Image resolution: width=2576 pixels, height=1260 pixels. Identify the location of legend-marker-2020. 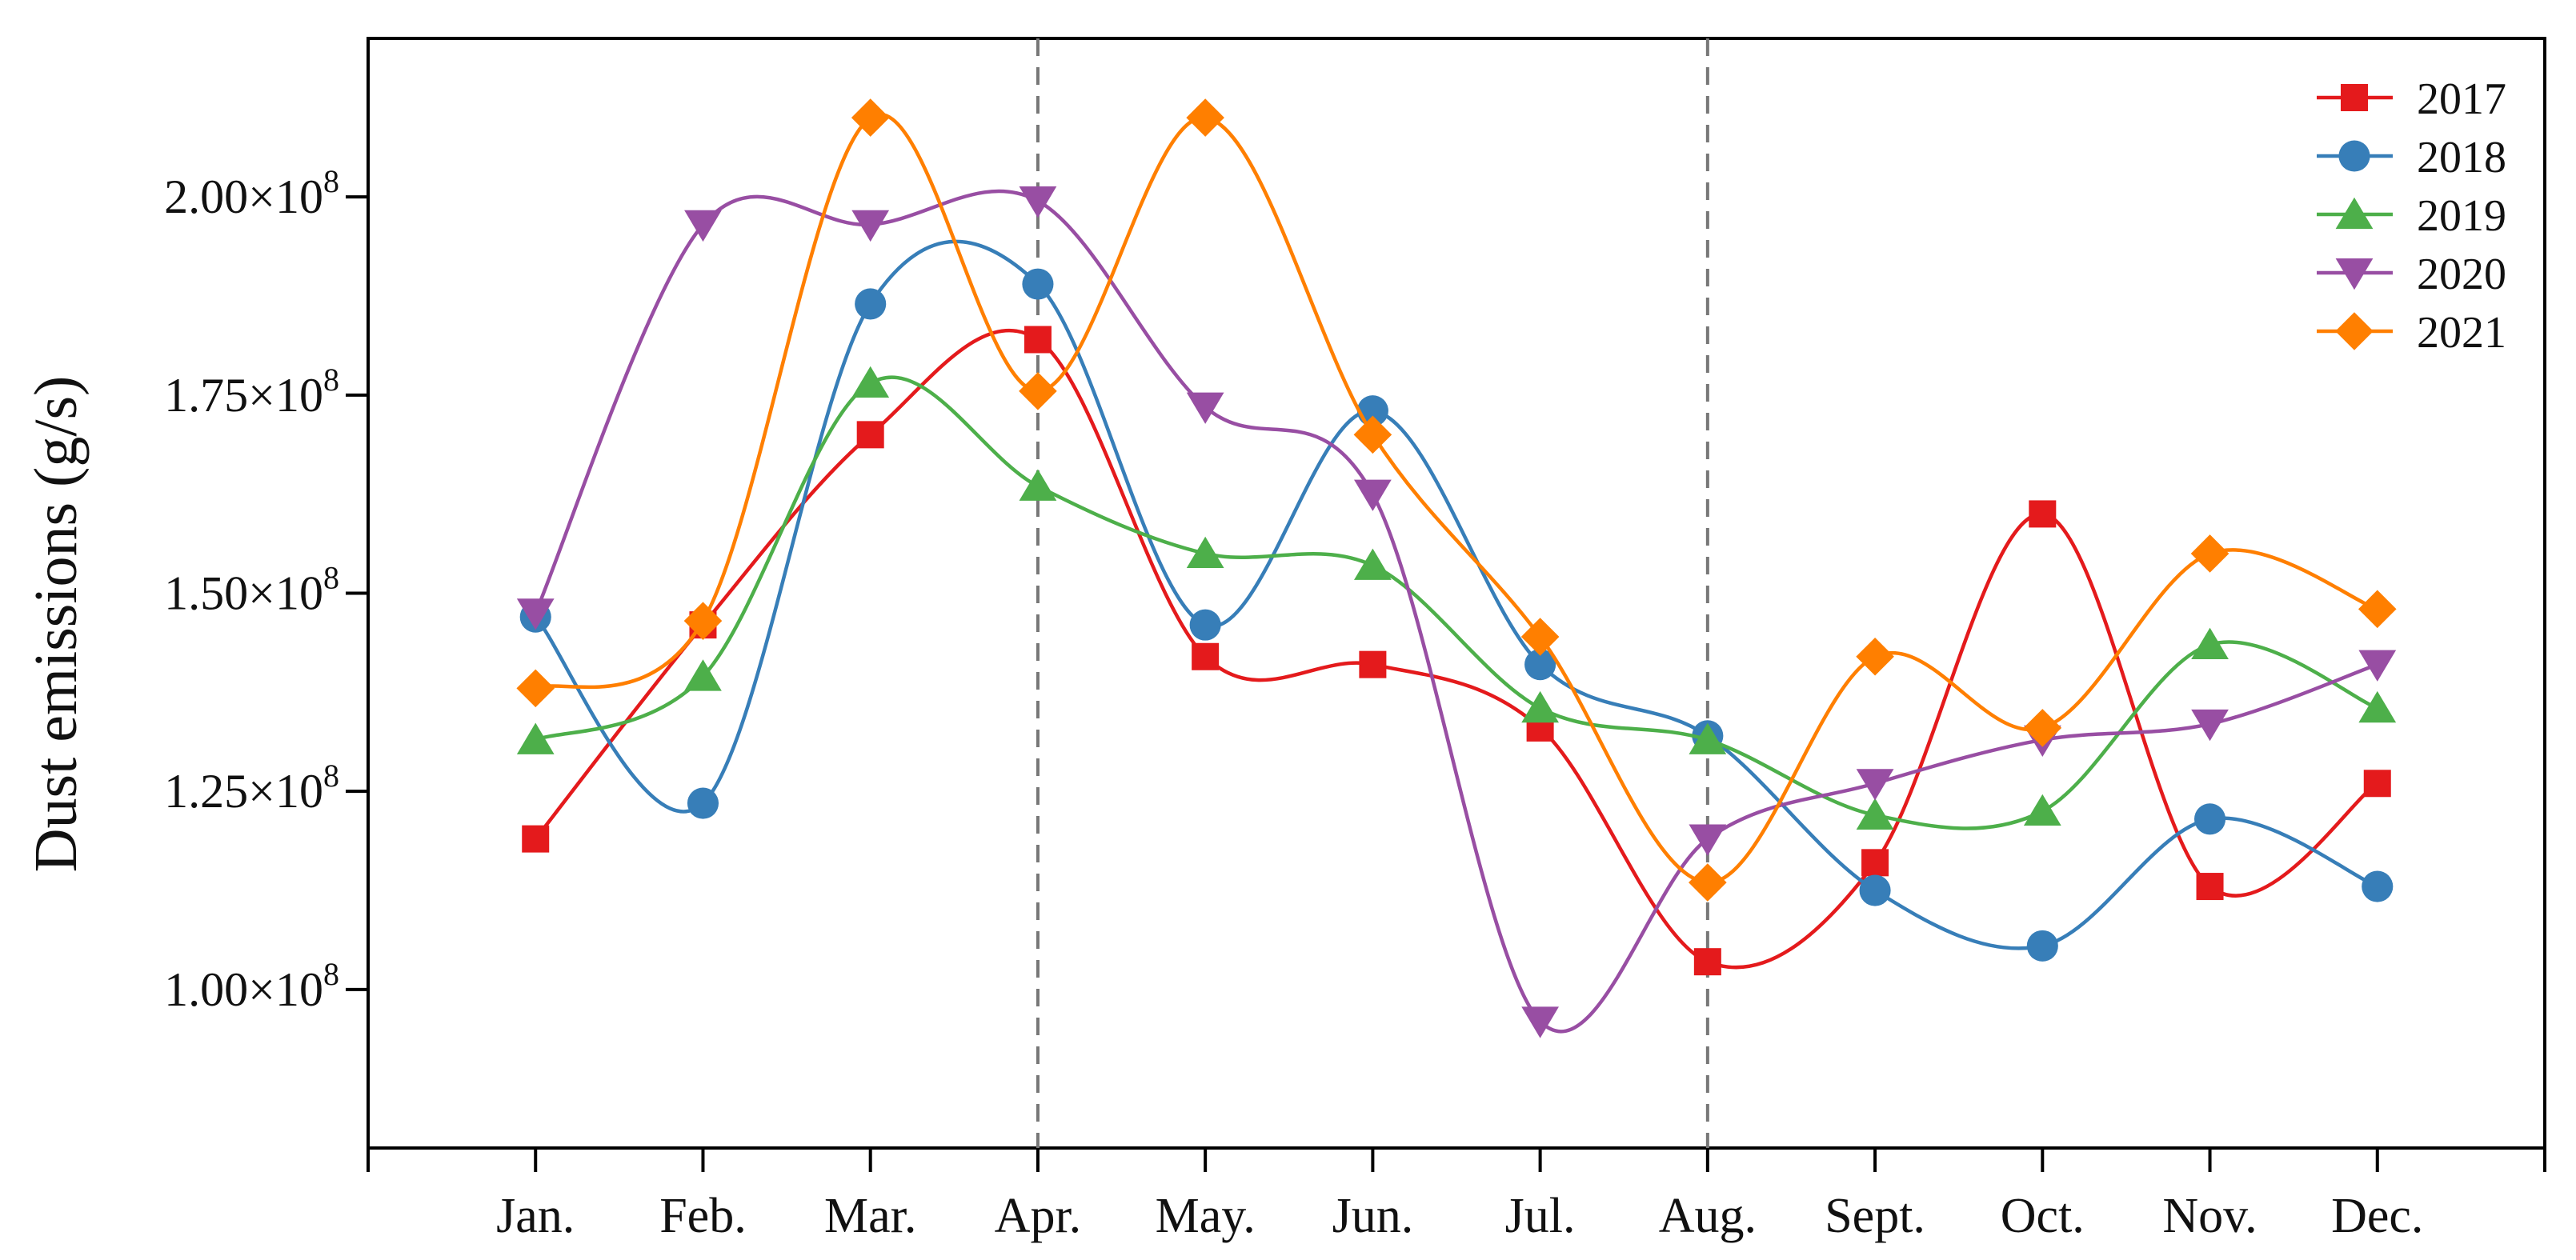
(2354, 274).